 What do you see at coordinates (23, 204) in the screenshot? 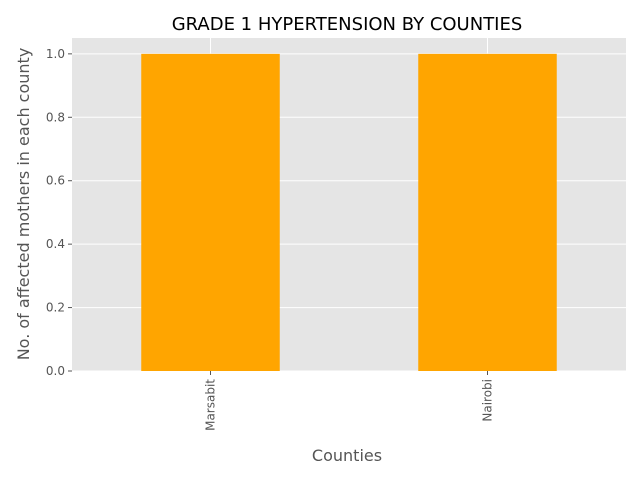
I see `y-axis-label: No. of affected mothers in each county` at bounding box center [23, 204].